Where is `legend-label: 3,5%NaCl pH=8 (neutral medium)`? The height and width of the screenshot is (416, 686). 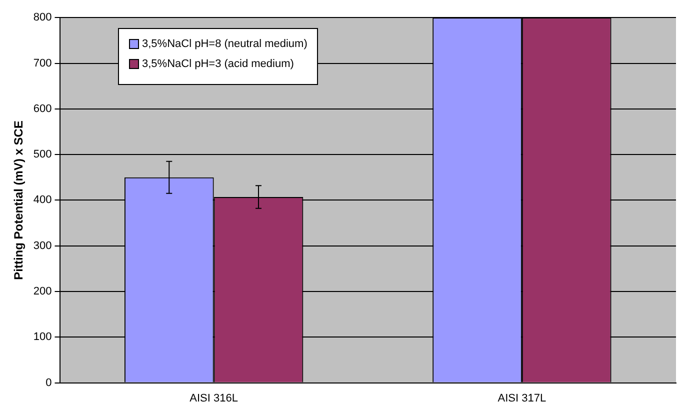
legend-label: 3,5%NaCl pH=8 (neutral medium) is located at coordinates (225, 44).